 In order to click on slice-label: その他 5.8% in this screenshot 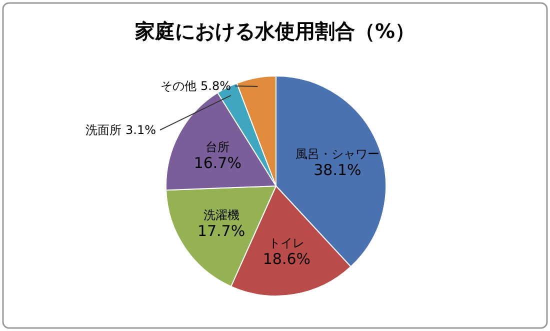, I will do `click(195, 86)`.